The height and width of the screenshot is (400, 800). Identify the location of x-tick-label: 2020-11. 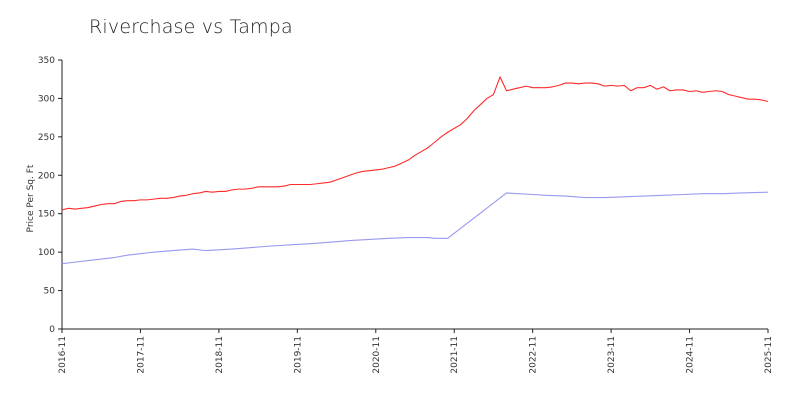
(377, 355).